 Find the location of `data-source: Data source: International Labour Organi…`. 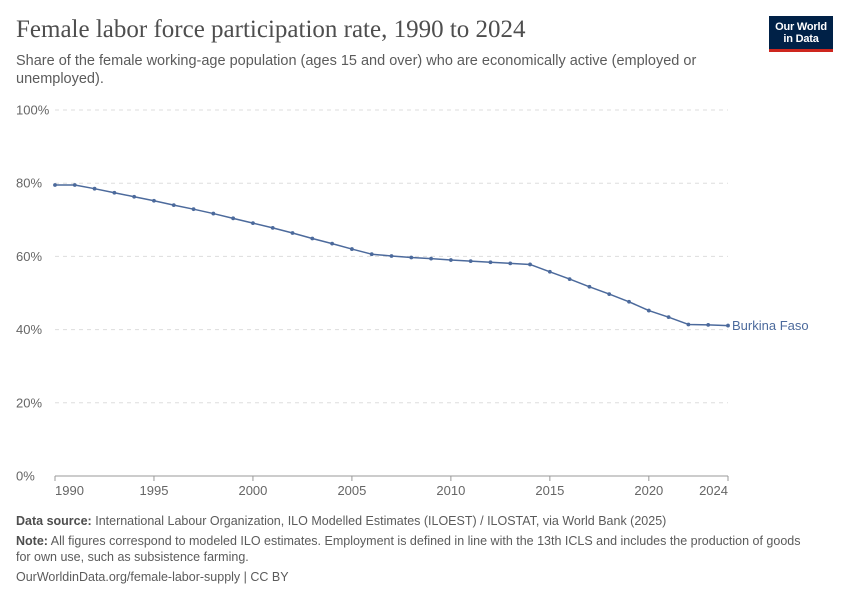

data-source: Data source: International Labour Organi… is located at coordinates (416, 521).